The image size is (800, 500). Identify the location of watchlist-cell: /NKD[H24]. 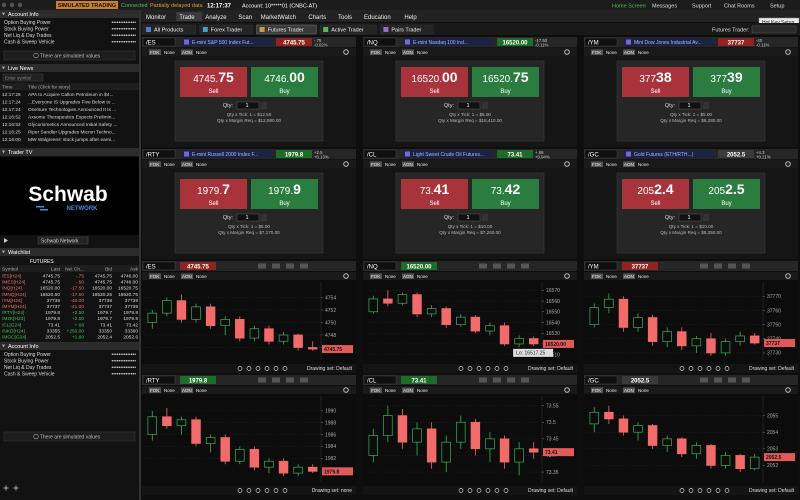
(13, 331).